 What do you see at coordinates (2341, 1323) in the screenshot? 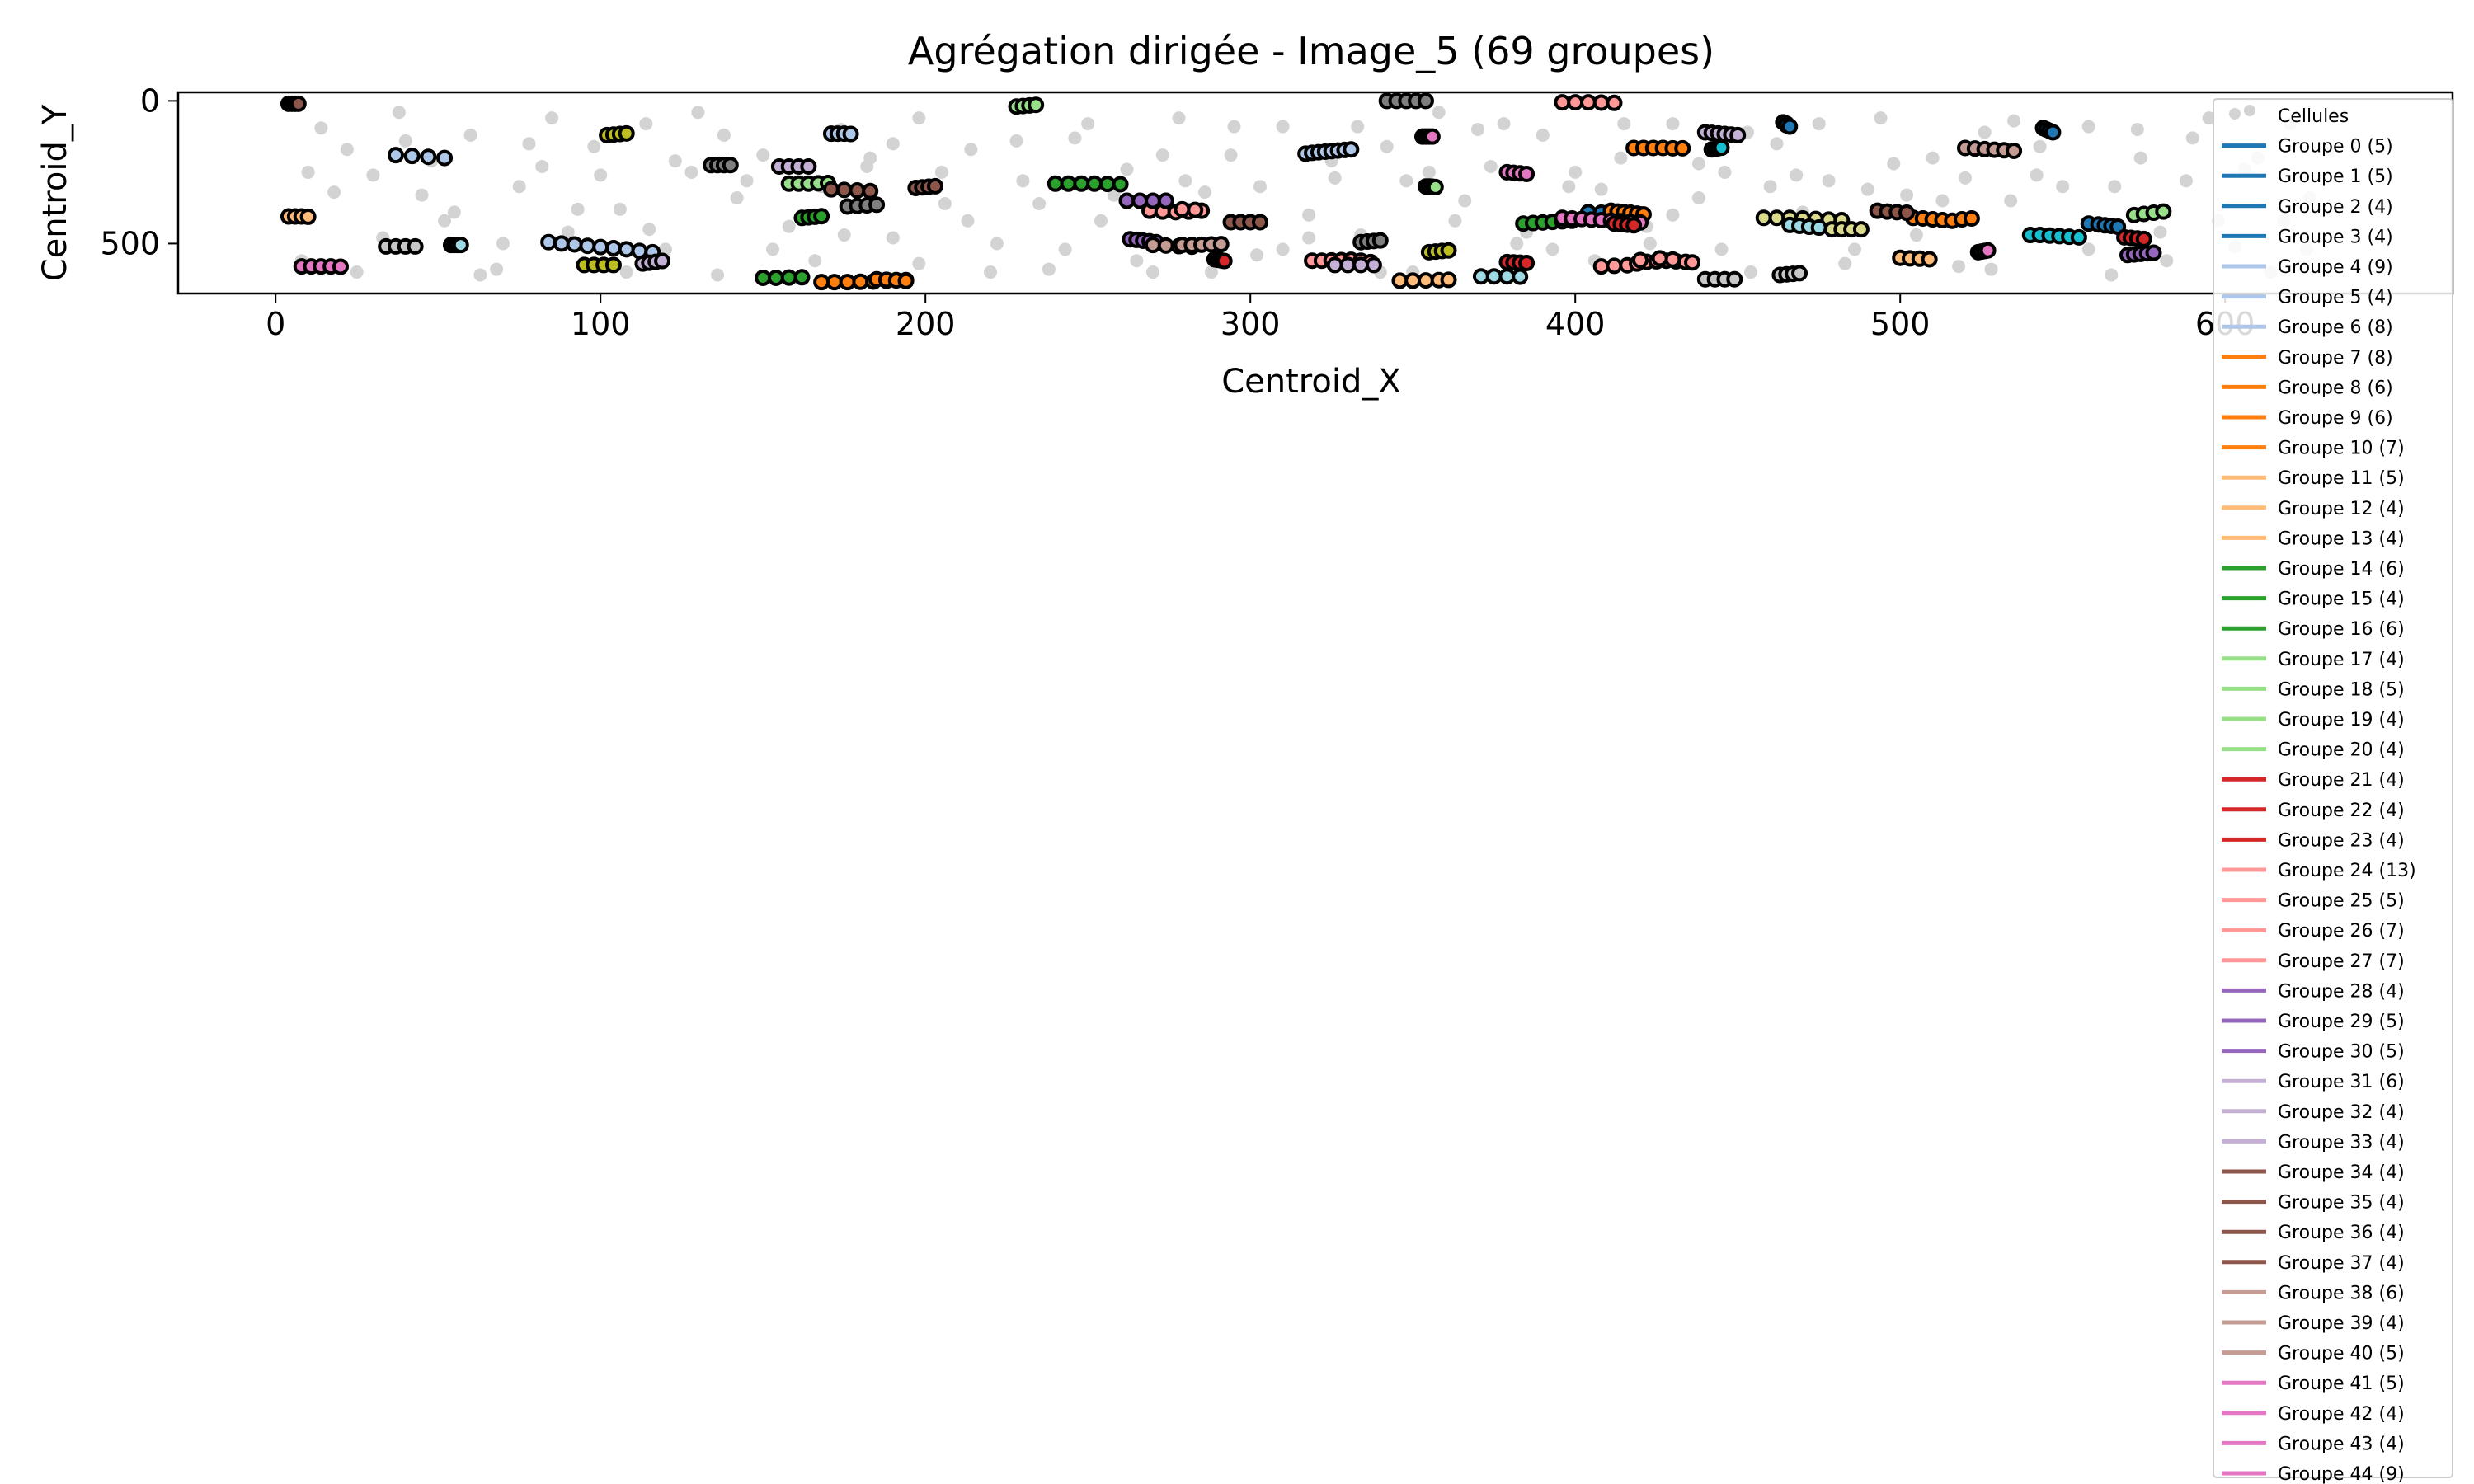
I see `legend-label: Groupe 39 (4)` at bounding box center [2341, 1323].